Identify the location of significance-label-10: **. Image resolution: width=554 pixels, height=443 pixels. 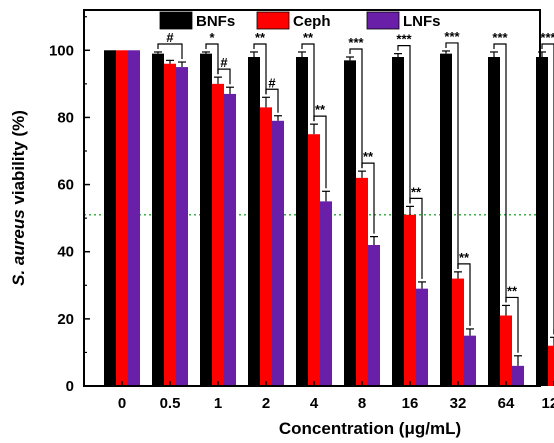
(416, 191).